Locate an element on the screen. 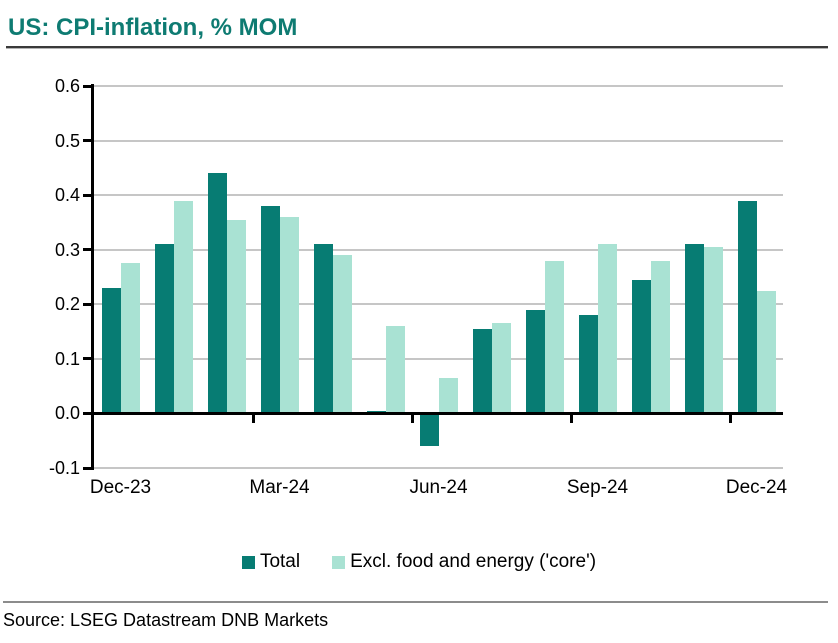  legend-item-total: Total is located at coordinates (271, 562).